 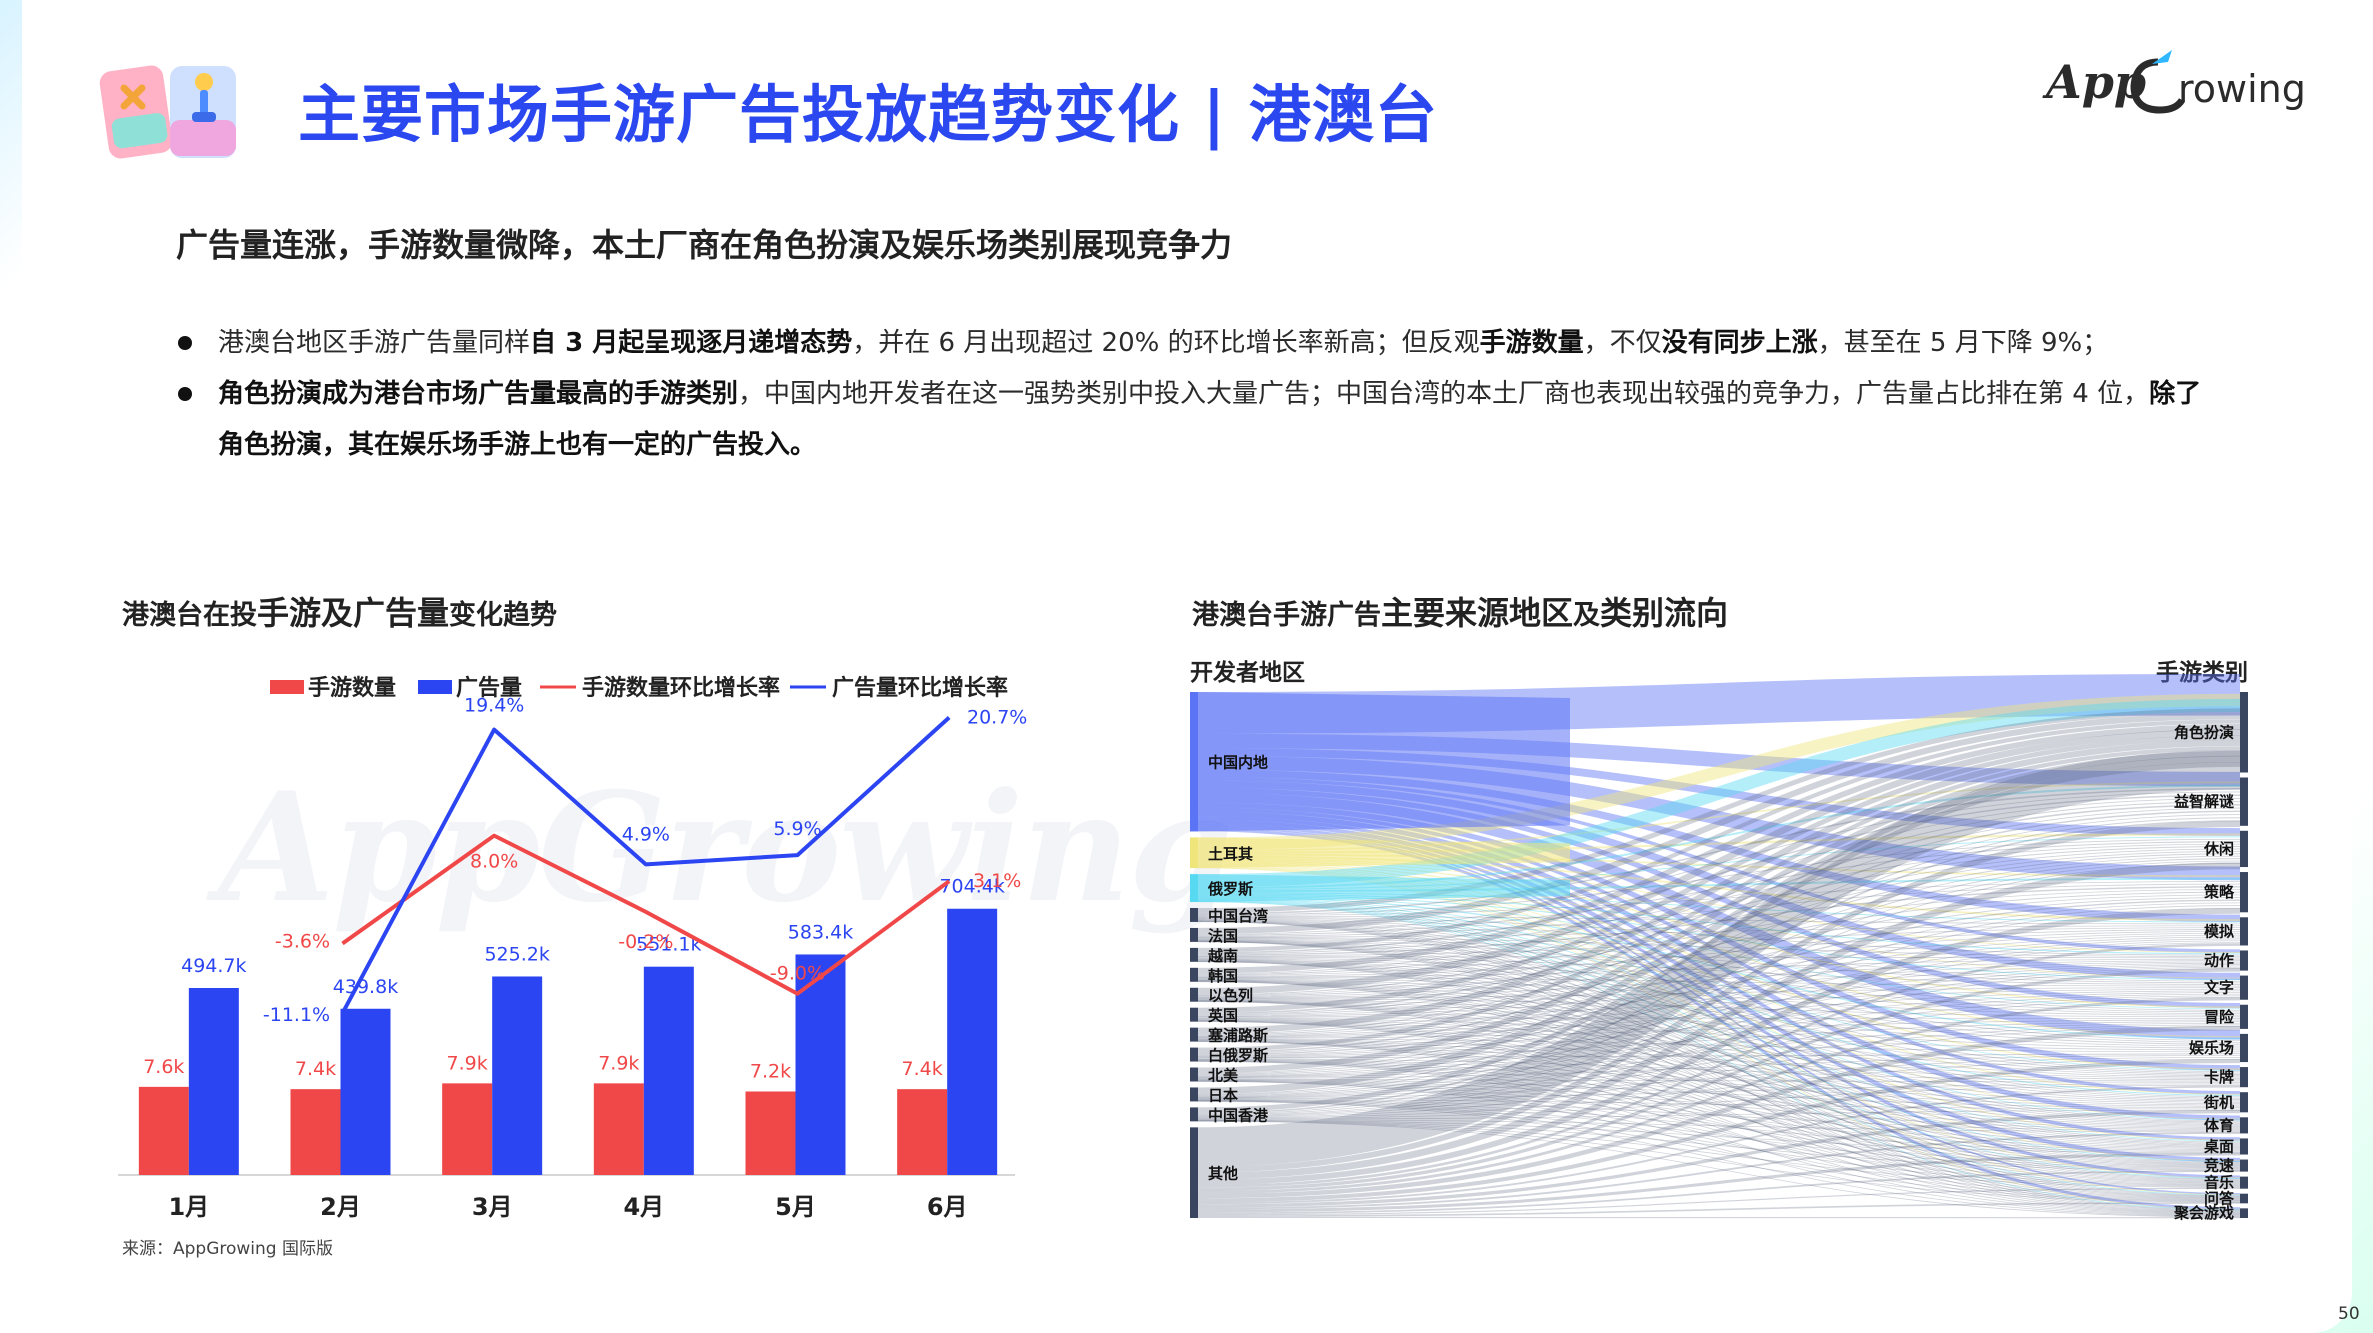 I want to click on source-label-2: 俄罗斯, so click(x=1230, y=889).